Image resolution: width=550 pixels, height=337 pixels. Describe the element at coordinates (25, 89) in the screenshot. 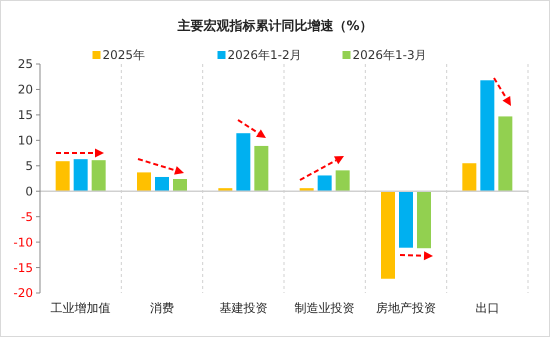

I see `y-tick-label: 20` at that location.